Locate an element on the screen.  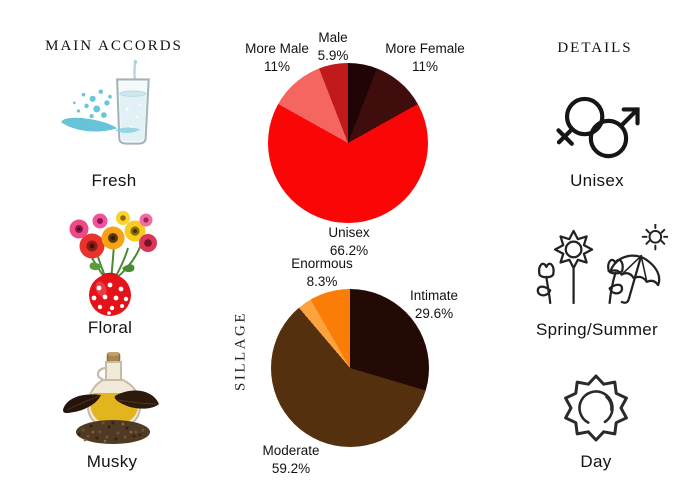
pie-label-enormous: Enormous 8.3% is located at coordinates (322, 272).